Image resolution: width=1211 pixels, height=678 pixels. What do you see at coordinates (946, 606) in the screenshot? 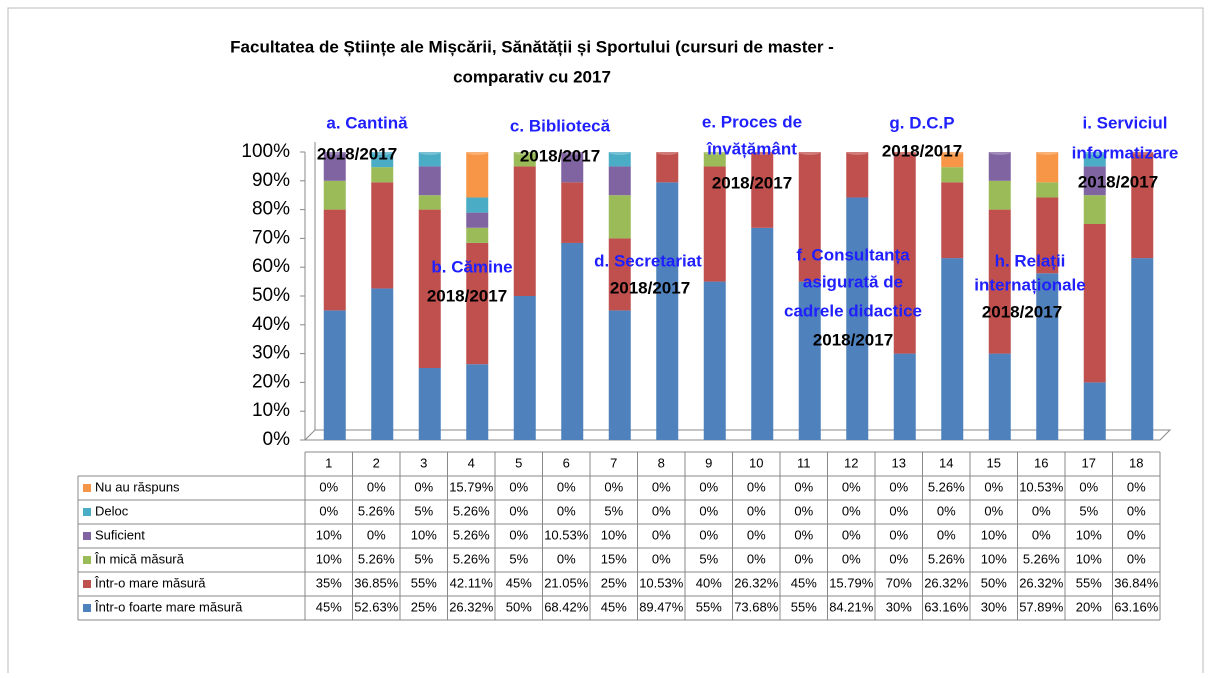
I see `table-cell: 63.16%` at bounding box center [946, 606].